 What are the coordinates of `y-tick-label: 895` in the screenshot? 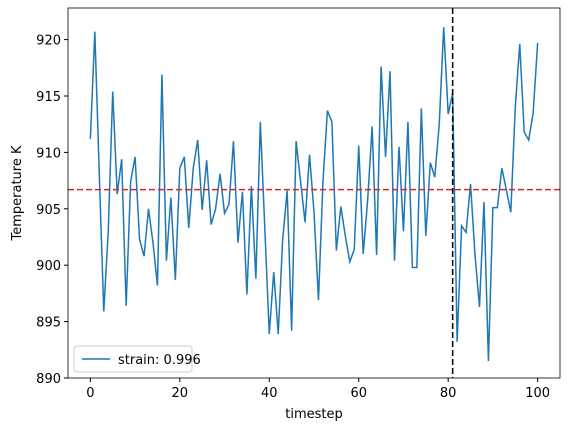 It's located at (48, 323).